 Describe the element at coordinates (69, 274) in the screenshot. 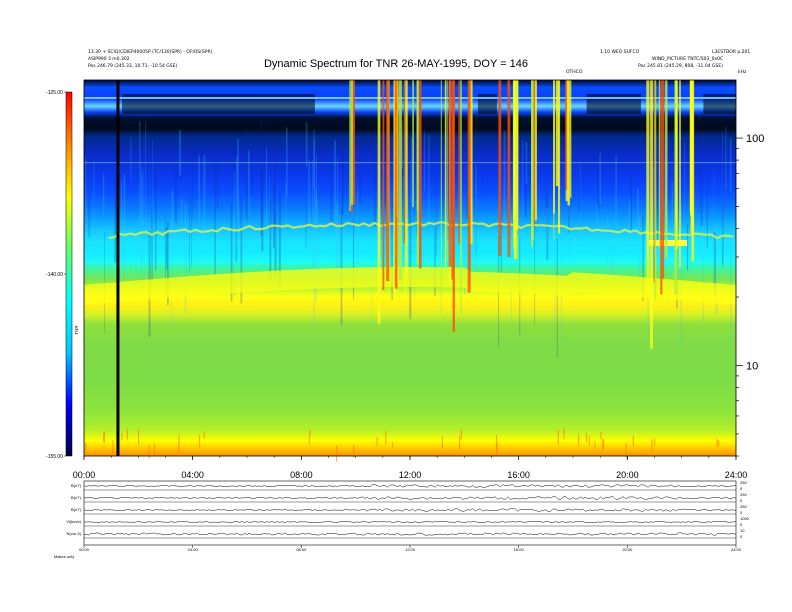

I see `colorbar` at that location.